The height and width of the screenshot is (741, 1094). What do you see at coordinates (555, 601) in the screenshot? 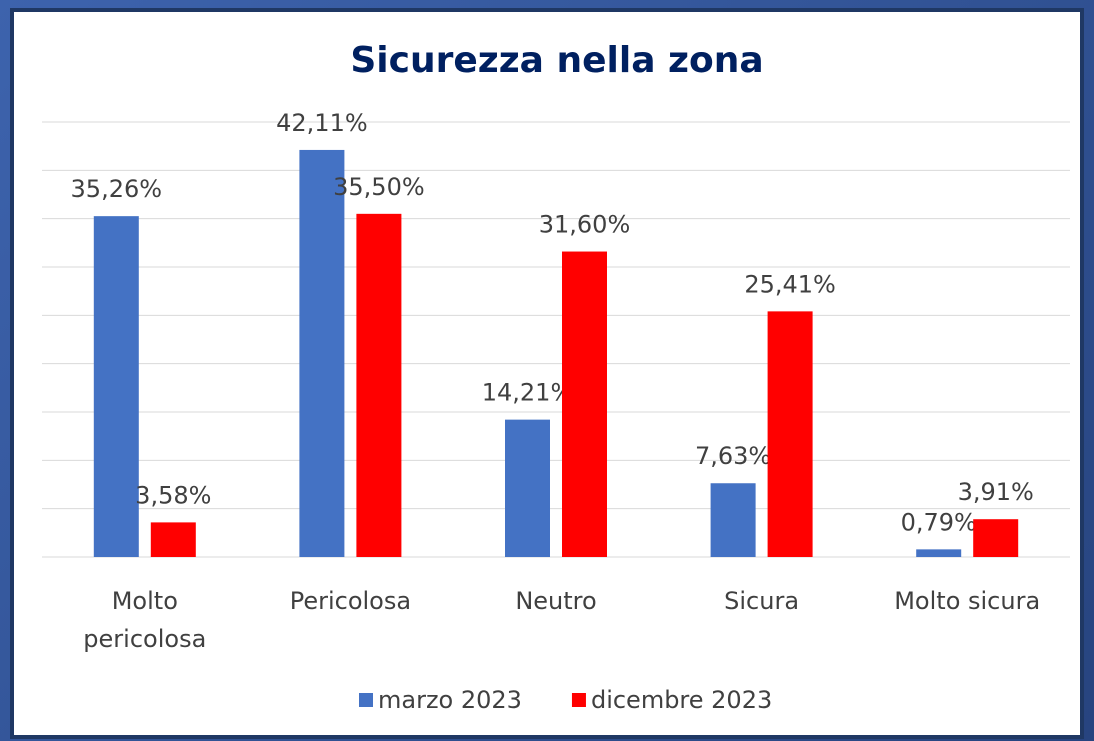
I see `x-tick-label: Neutro` at bounding box center [555, 601].